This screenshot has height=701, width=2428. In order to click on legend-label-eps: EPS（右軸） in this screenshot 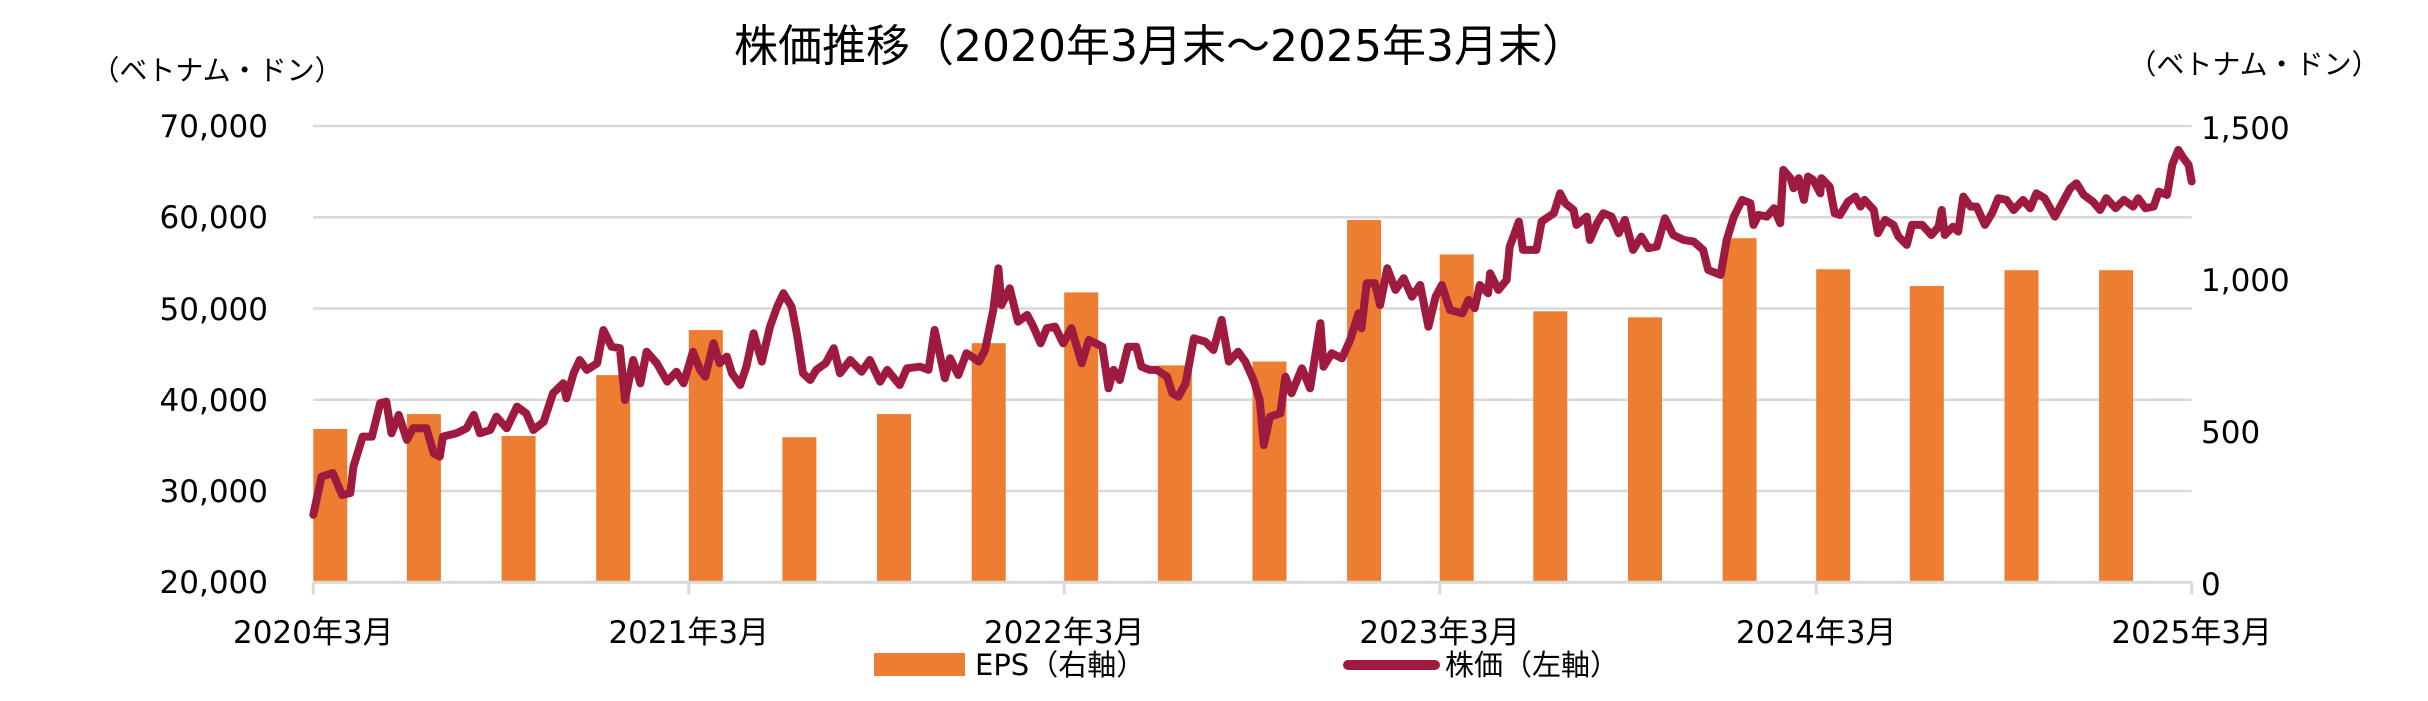, I will do `click(1060, 665)`.